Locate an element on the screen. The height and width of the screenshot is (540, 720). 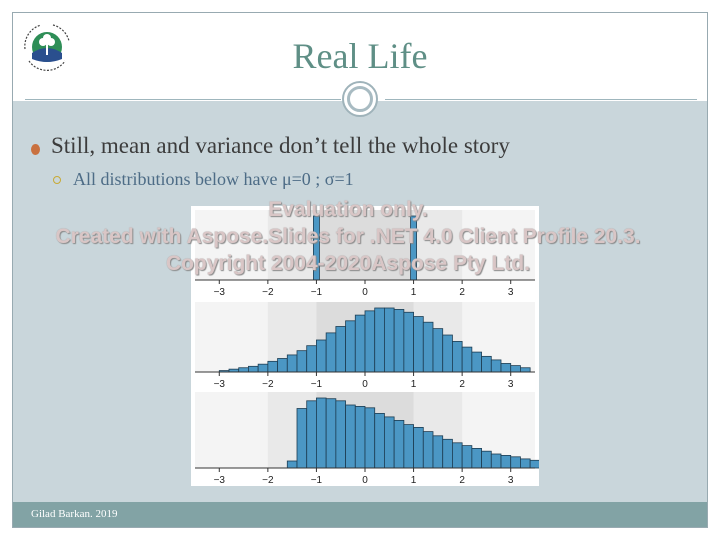
divider-ring-ornament is located at coordinates (360, 99).